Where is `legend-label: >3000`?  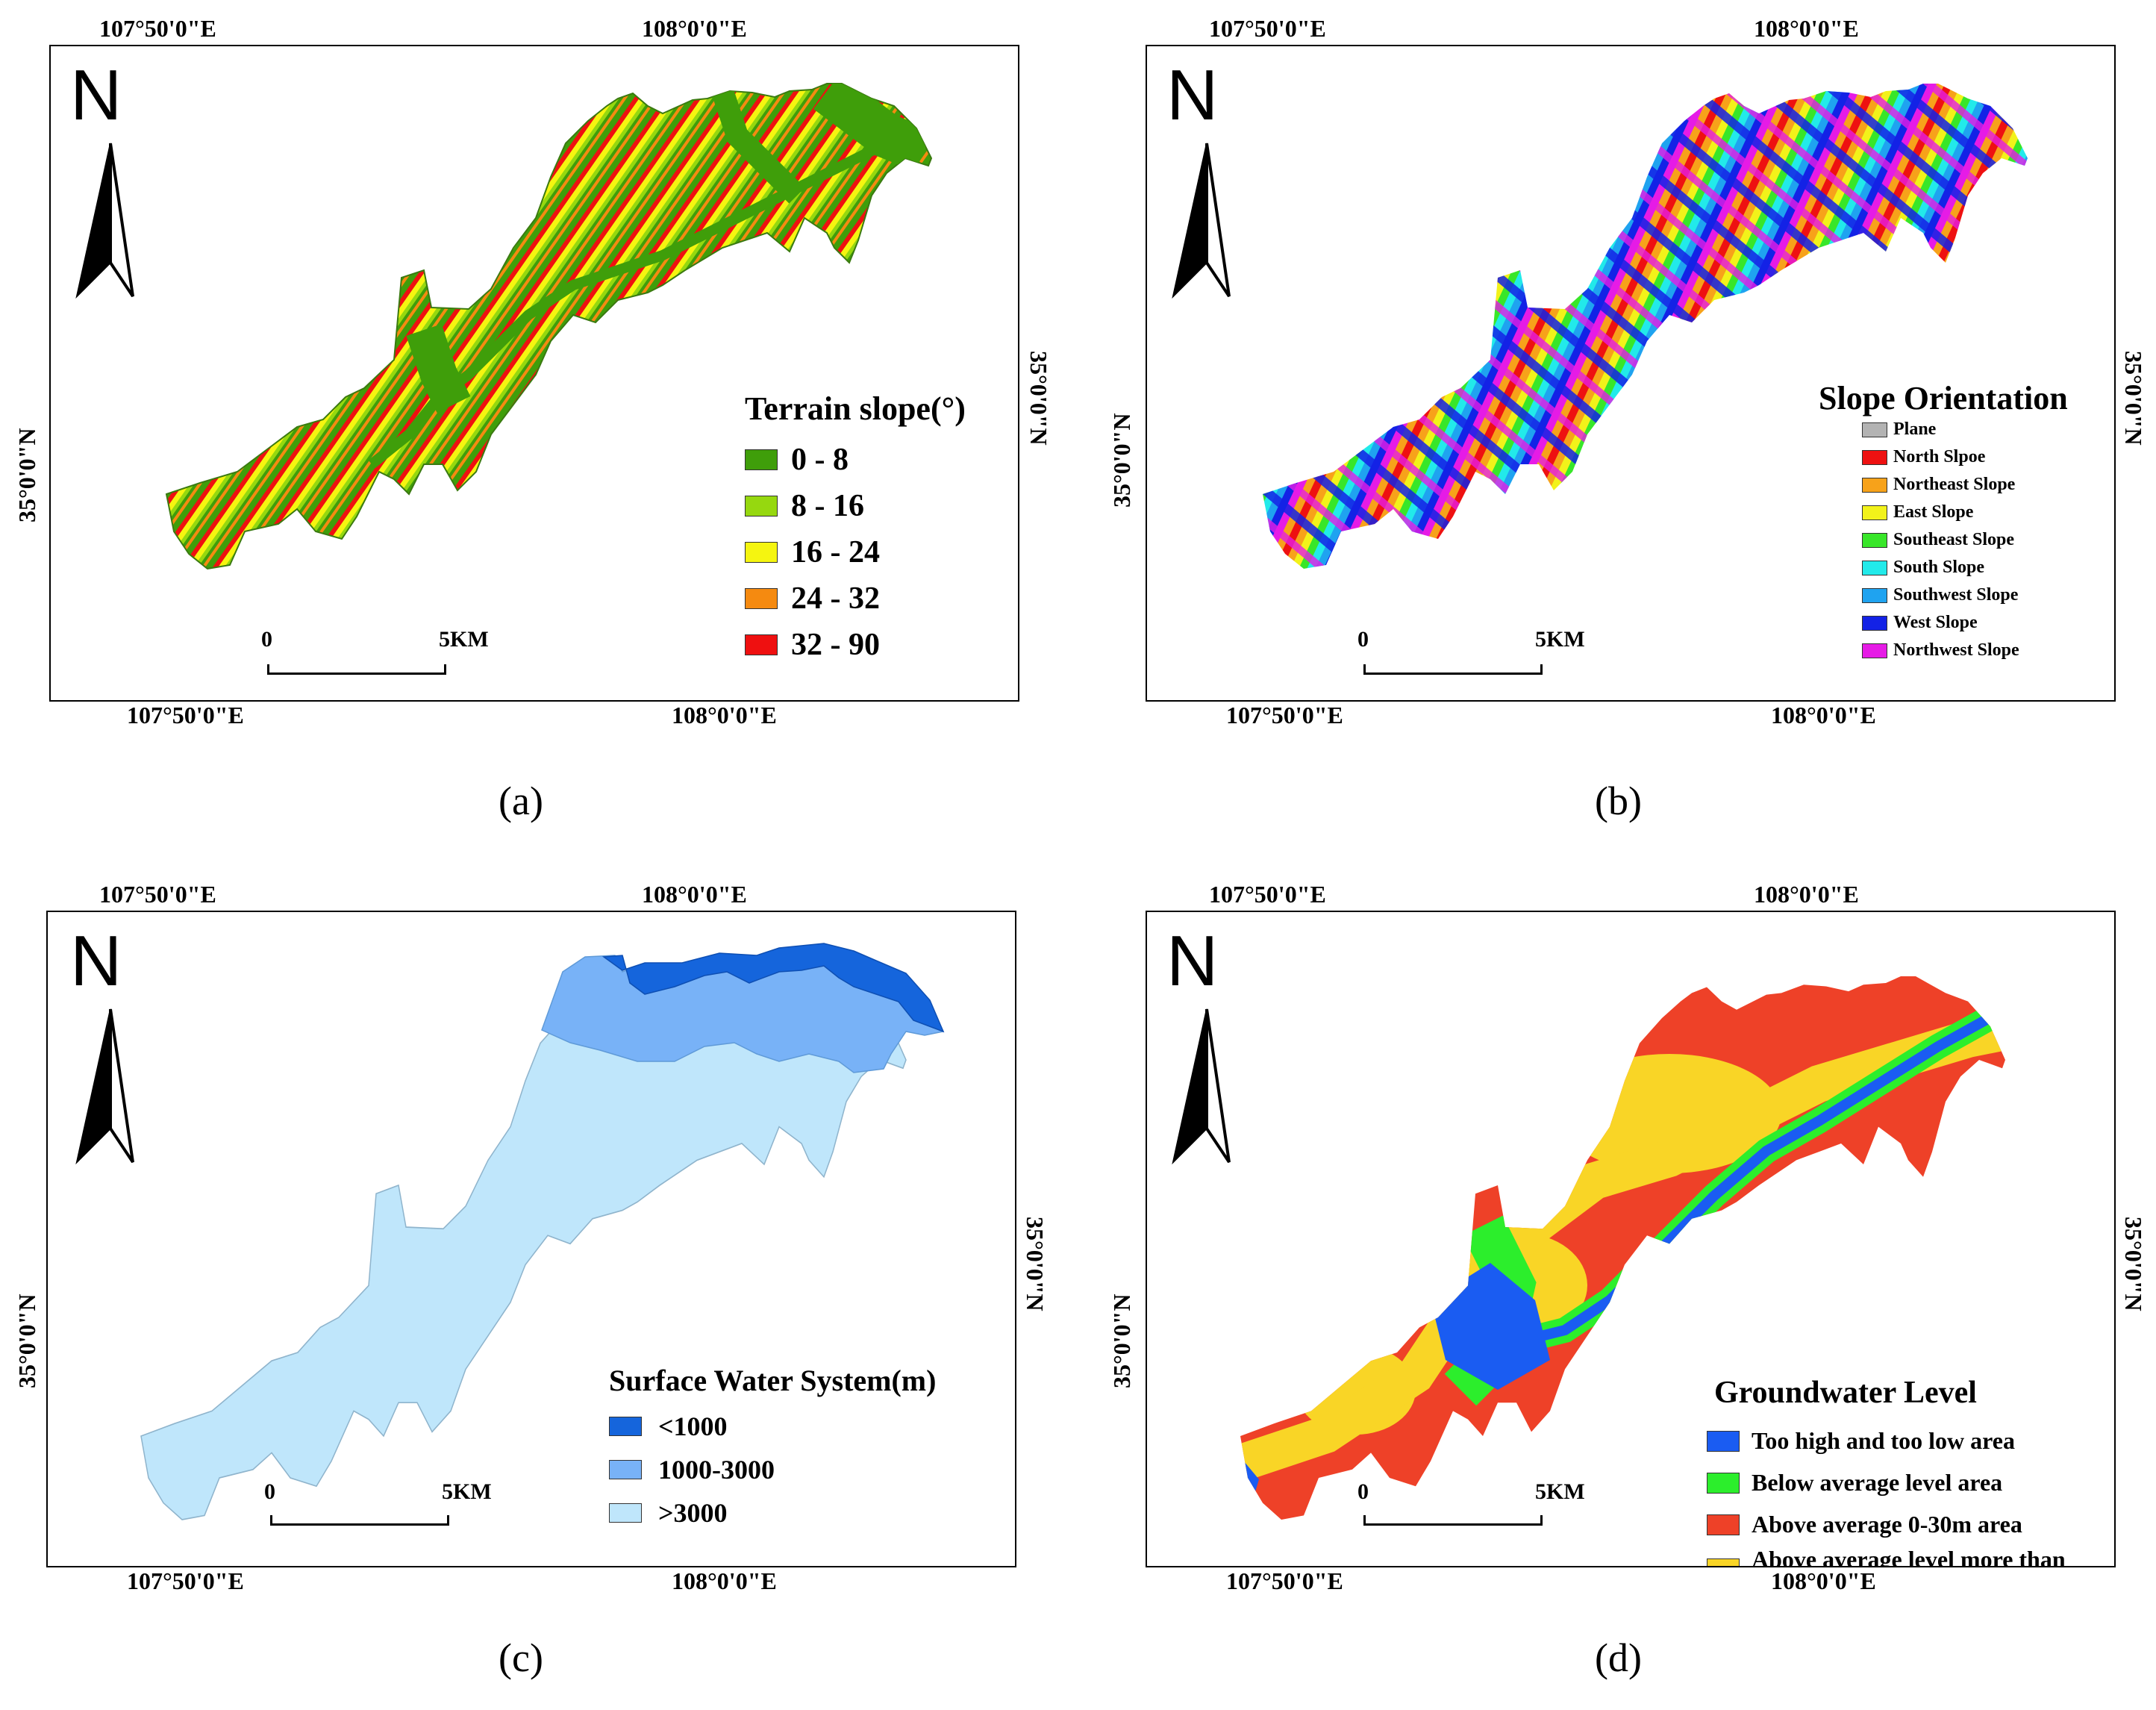
legend-label: >3000 is located at coordinates (693, 1513).